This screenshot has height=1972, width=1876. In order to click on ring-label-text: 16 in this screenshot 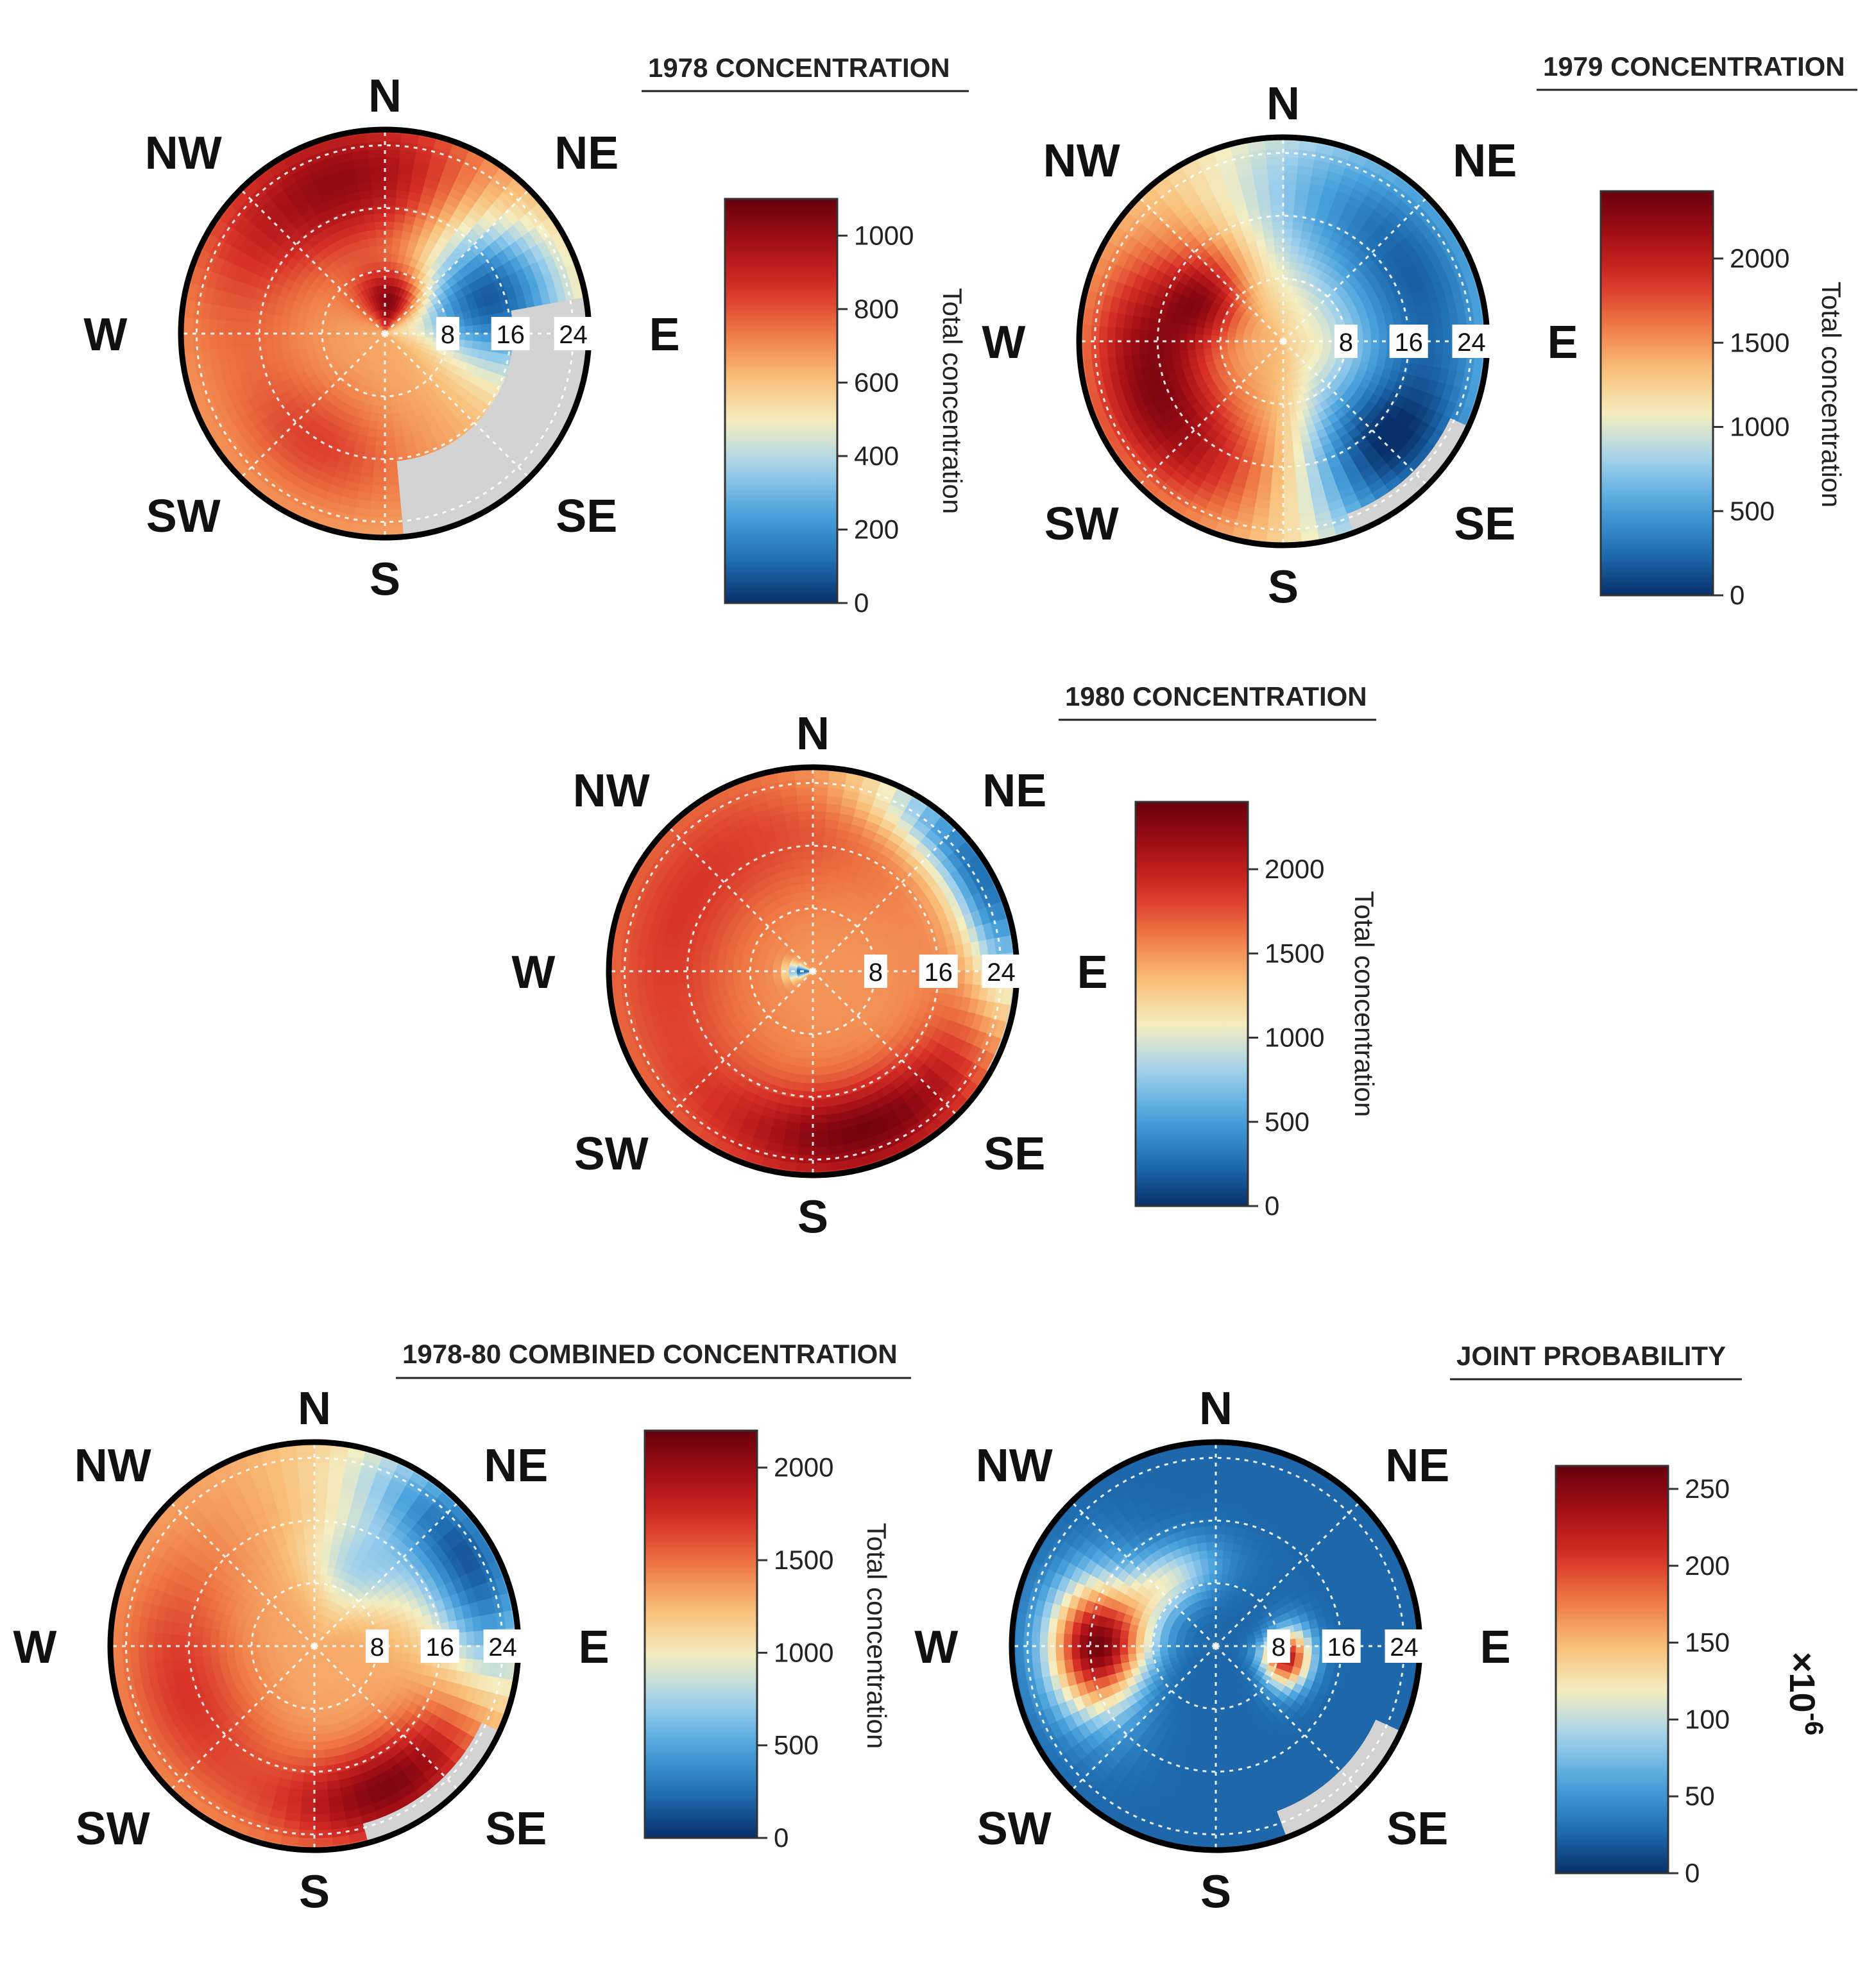, I will do `click(1408, 342)`.